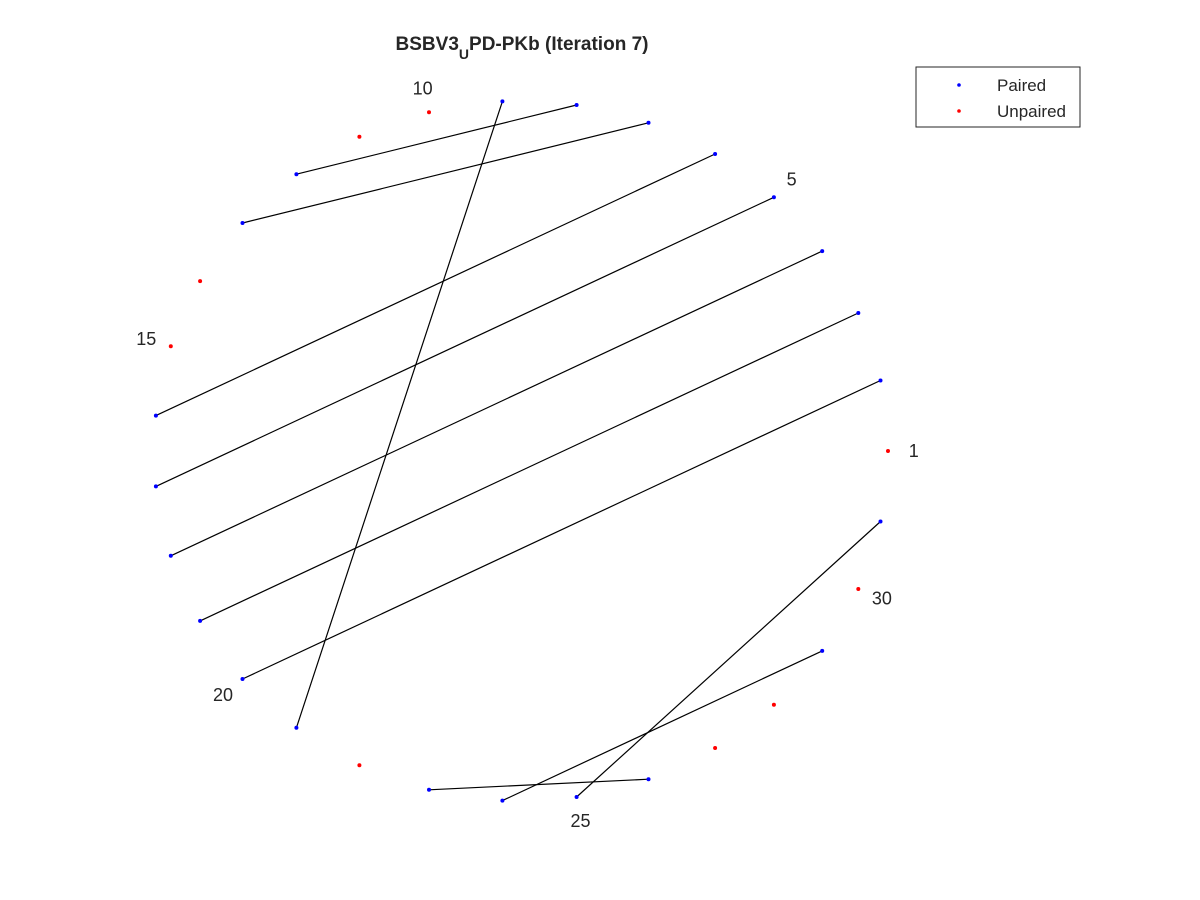 This screenshot has width=1200, height=900. I want to click on position-label-1: 1, so click(914, 451).